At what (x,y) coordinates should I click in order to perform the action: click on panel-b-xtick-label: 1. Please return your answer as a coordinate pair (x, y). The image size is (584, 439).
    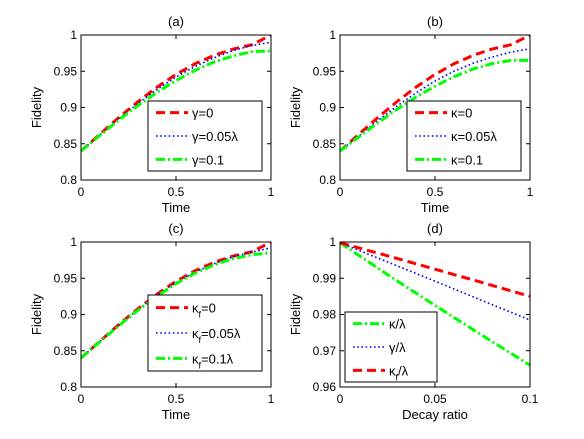
    Looking at the image, I should click on (530, 192).